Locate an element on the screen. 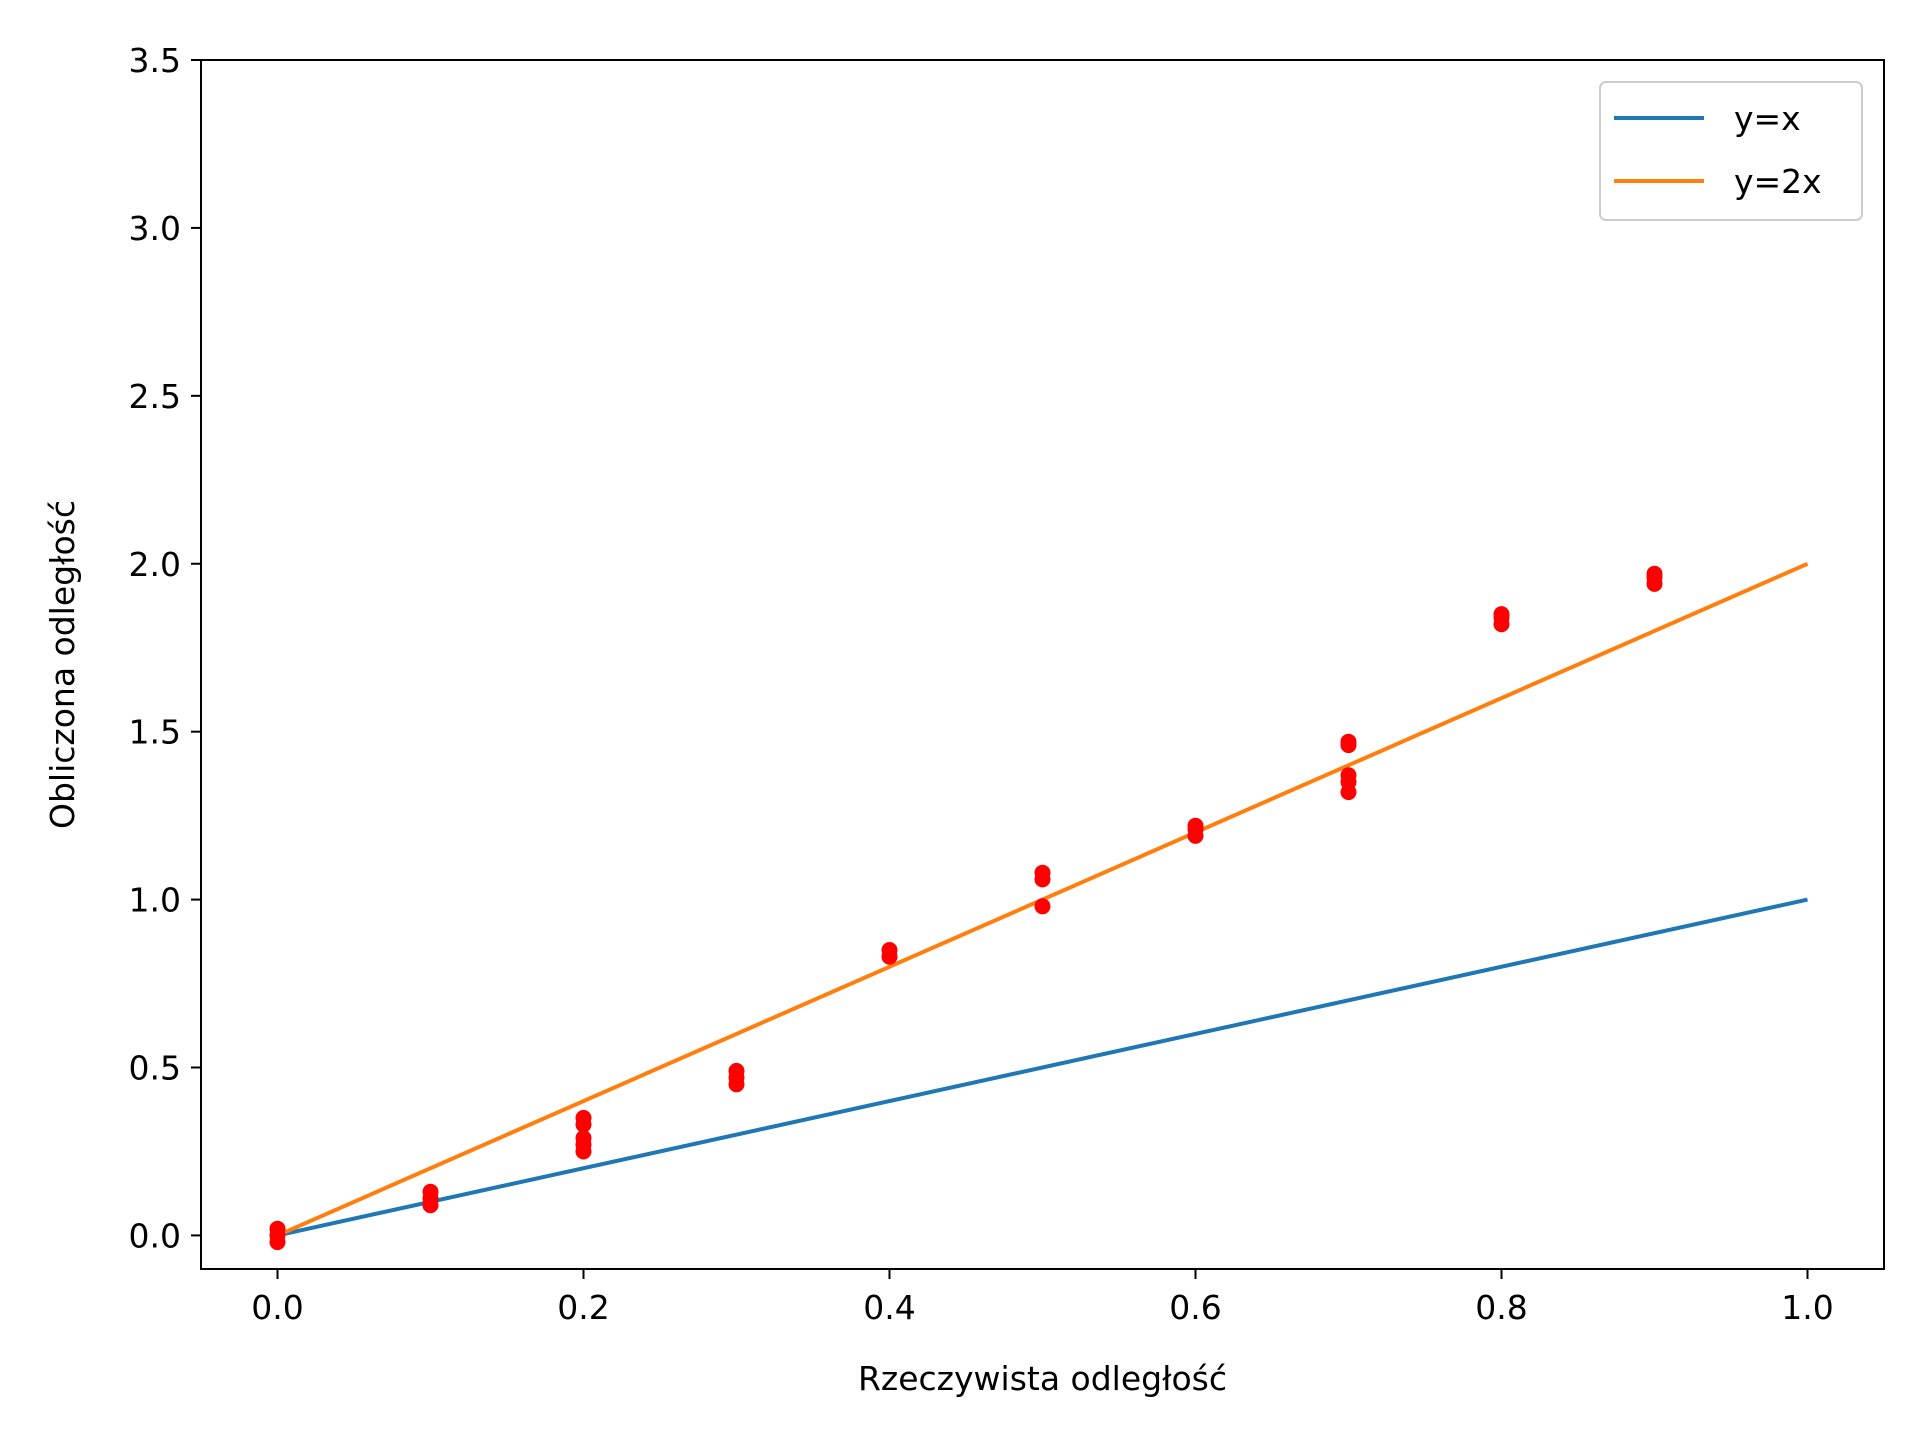  y-axis-label: Obliczona odległość is located at coordinates (62, 664).